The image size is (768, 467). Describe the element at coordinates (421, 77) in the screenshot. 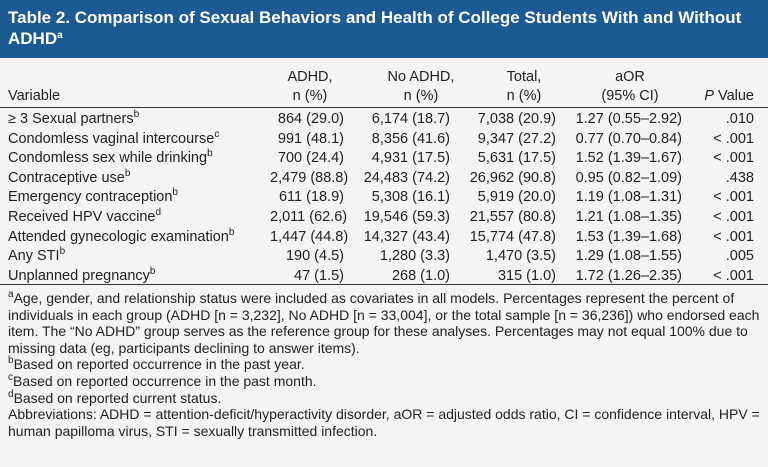

I see `header-line: No ADHD,` at that location.